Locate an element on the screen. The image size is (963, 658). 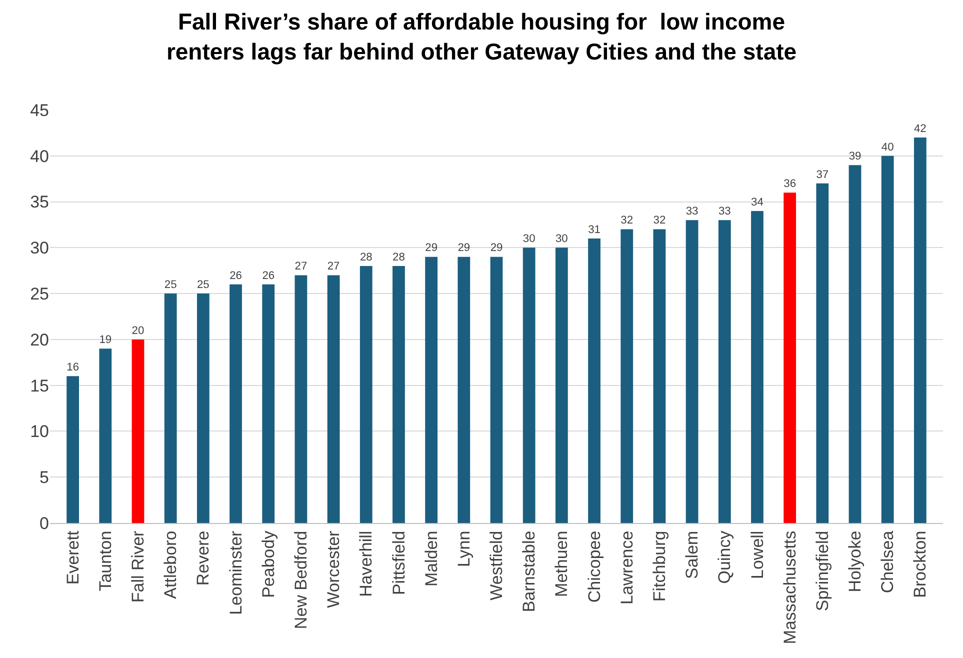
data-label: 19 is located at coordinates (105, 340).